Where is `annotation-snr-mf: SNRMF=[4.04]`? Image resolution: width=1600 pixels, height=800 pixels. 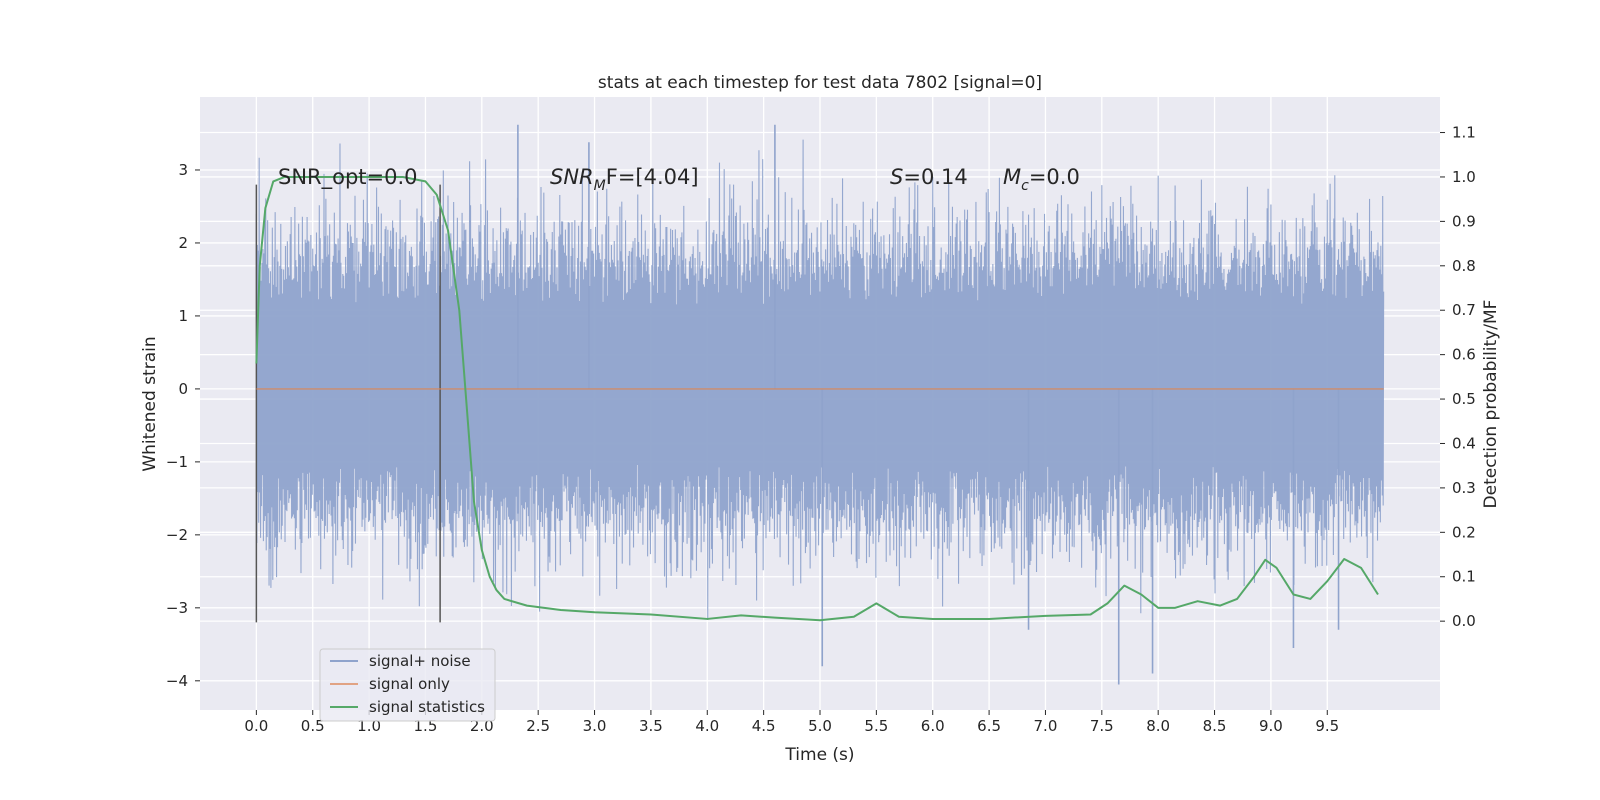 annotation-snr-mf: SNRMF=[4.04] is located at coordinates (624, 179).